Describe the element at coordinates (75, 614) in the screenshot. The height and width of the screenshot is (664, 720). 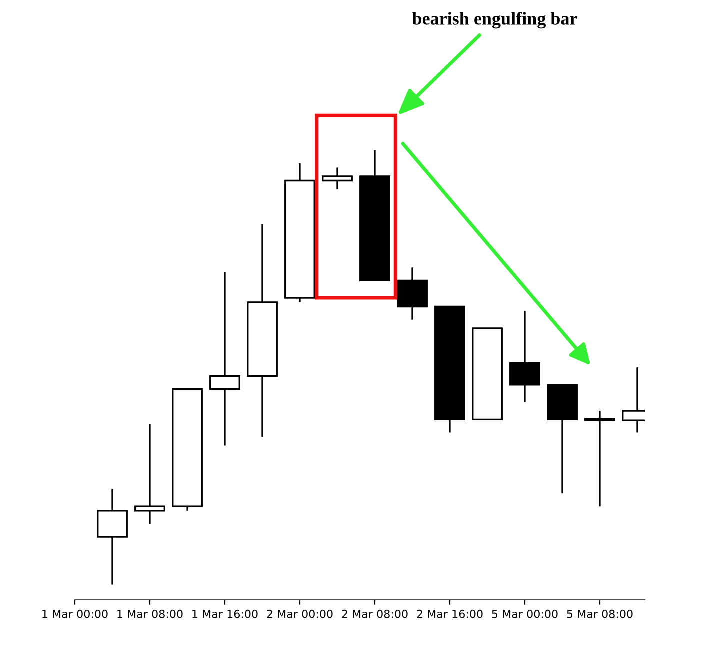
I see `x-tick-label: 1 Mar 00:00` at that location.